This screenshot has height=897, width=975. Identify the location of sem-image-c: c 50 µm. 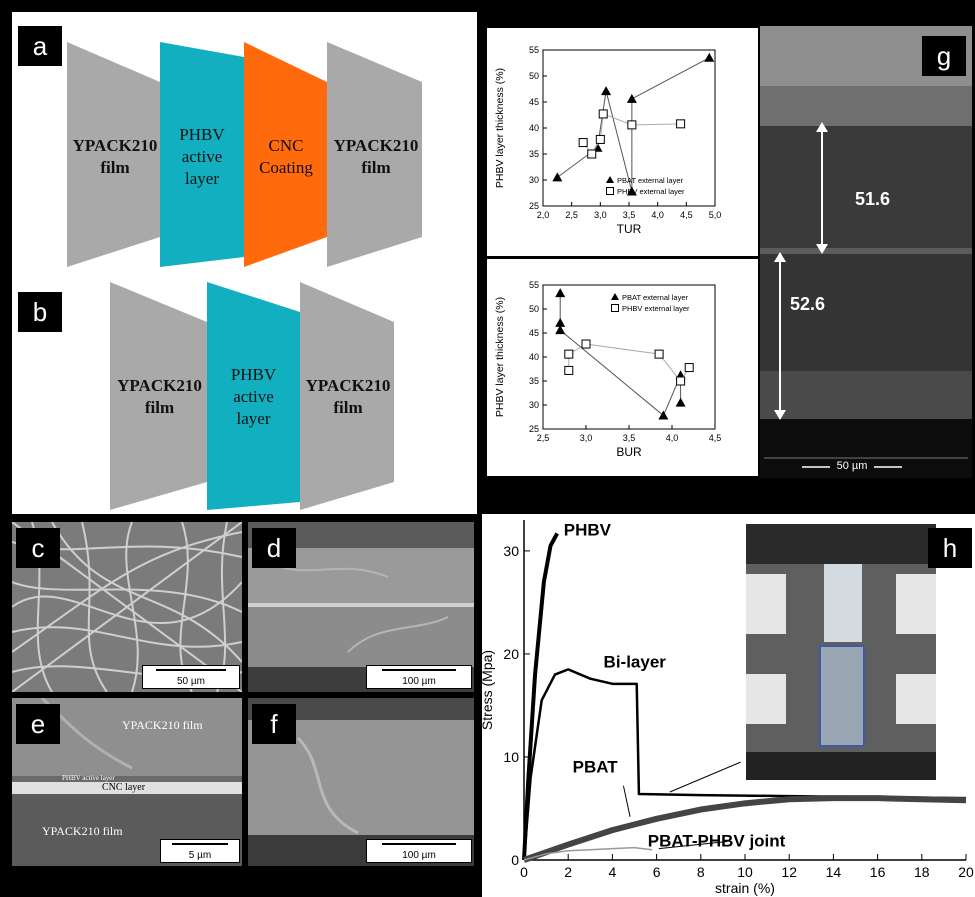
(127, 607).